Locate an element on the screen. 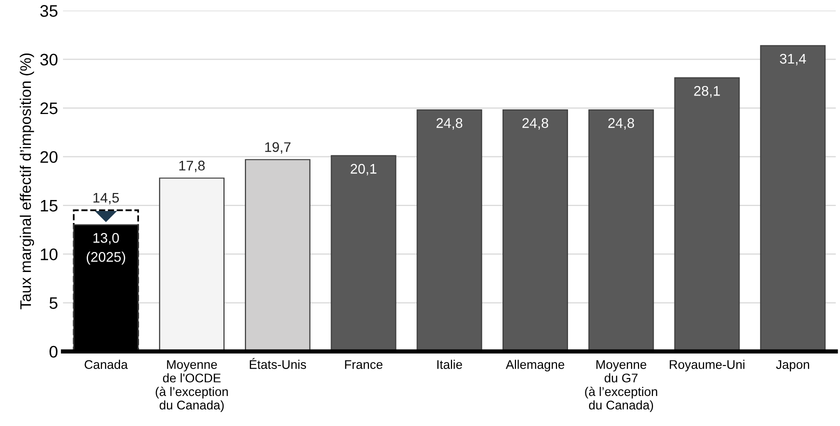 Image resolution: width=840 pixels, height=426 pixels. x-tick-label: Canada is located at coordinates (106, 364).